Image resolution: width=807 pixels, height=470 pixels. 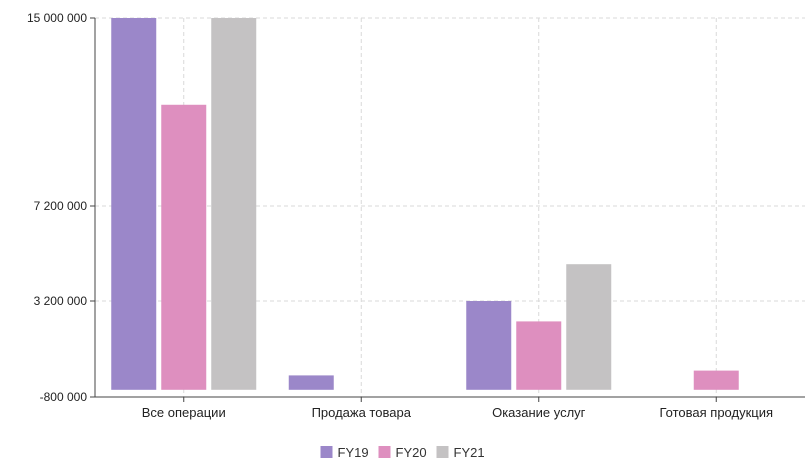 What do you see at coordinates (362, 412) in the screenshot?
I see `x-tick-label: Продажа товара` at bounding box center [362, 412].